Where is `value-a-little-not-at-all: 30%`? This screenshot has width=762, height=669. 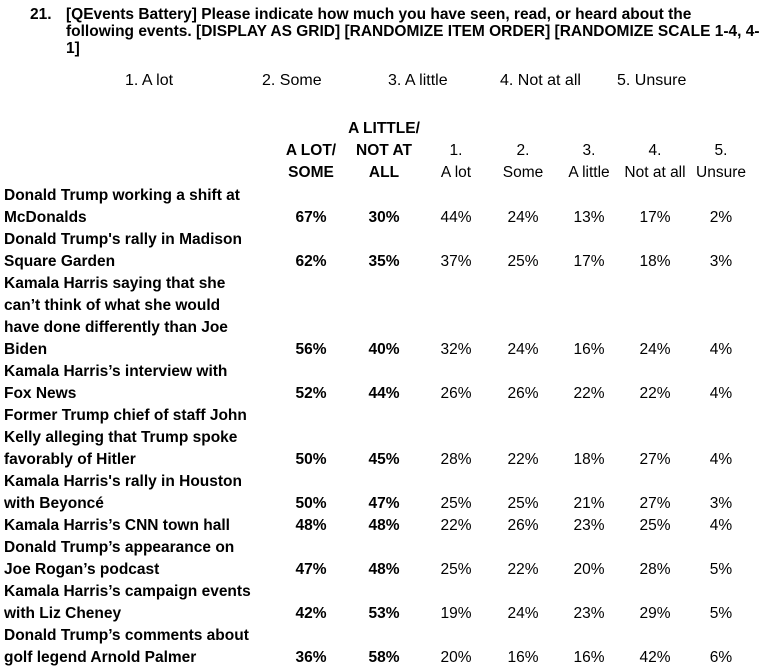 value-a-little-not-at-all: 30% is located at coordinates (384, 217).